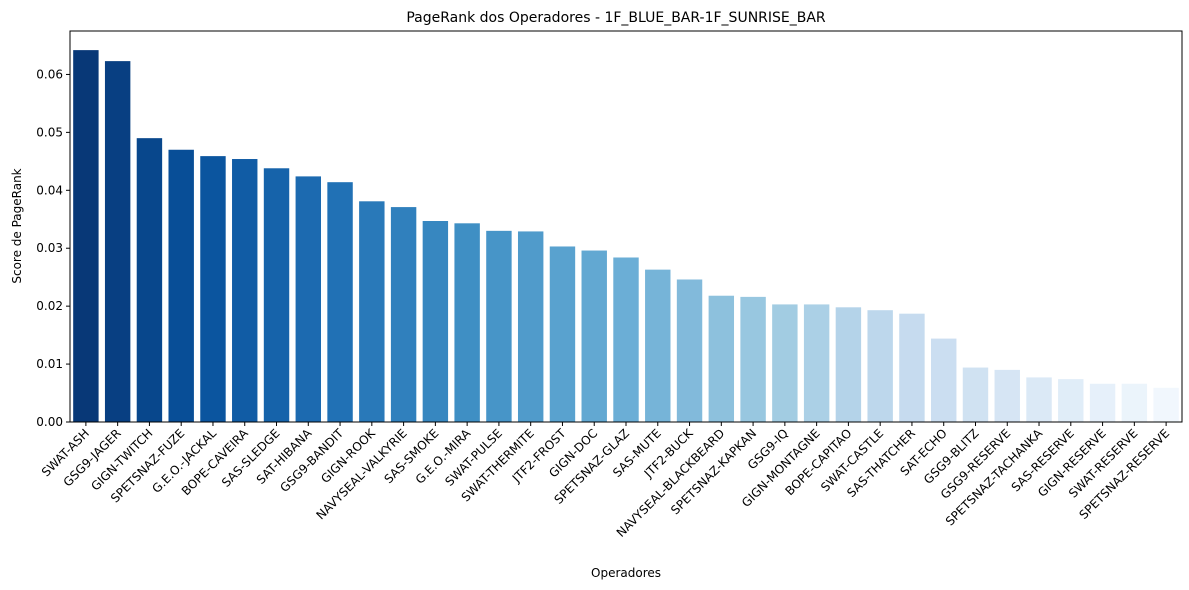 The image size is (1189, 590). Describe the element at coordinates (1007, 395) in the screenshot. I see `bar-gsg9-reserve` at that location.